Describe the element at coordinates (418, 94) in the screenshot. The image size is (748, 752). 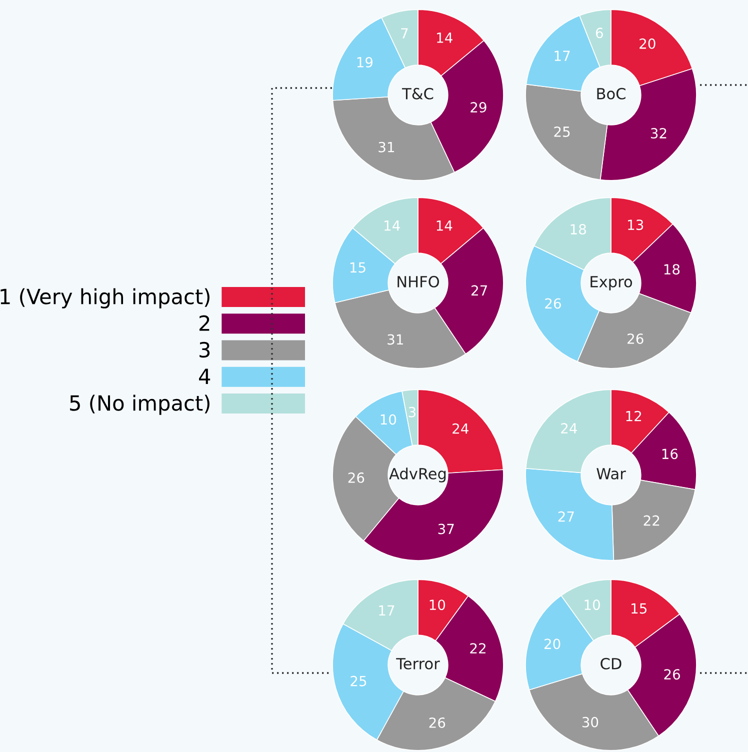
I see `text: T&C` at that location.